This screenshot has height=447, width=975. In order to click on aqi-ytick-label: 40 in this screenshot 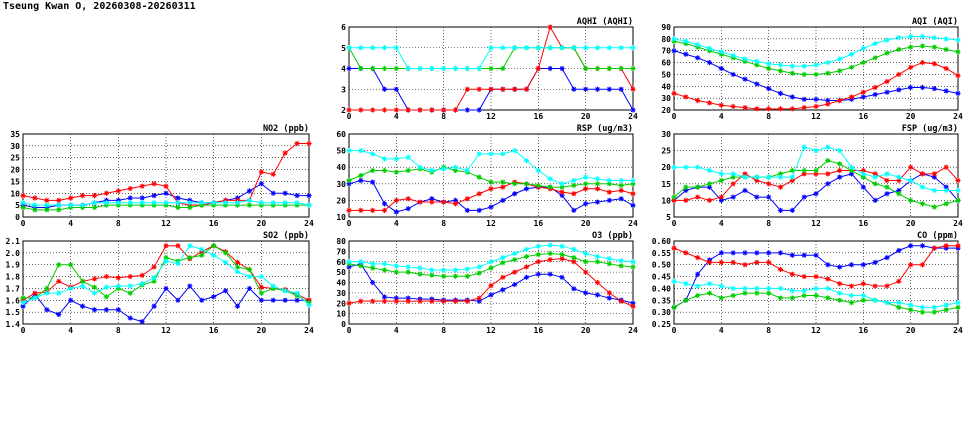, I will do `click(666, 86)`.